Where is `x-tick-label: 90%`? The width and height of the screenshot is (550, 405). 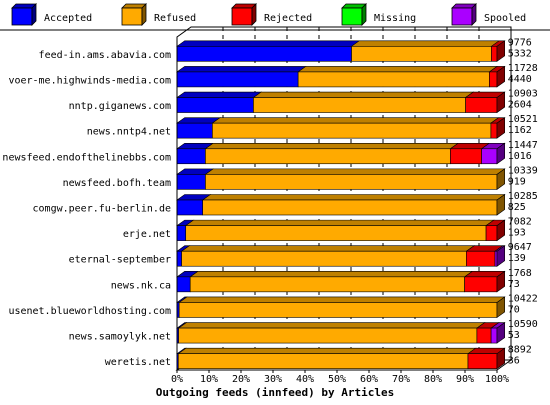
x-tick-label: 90% is located at coordinates (465, 379).